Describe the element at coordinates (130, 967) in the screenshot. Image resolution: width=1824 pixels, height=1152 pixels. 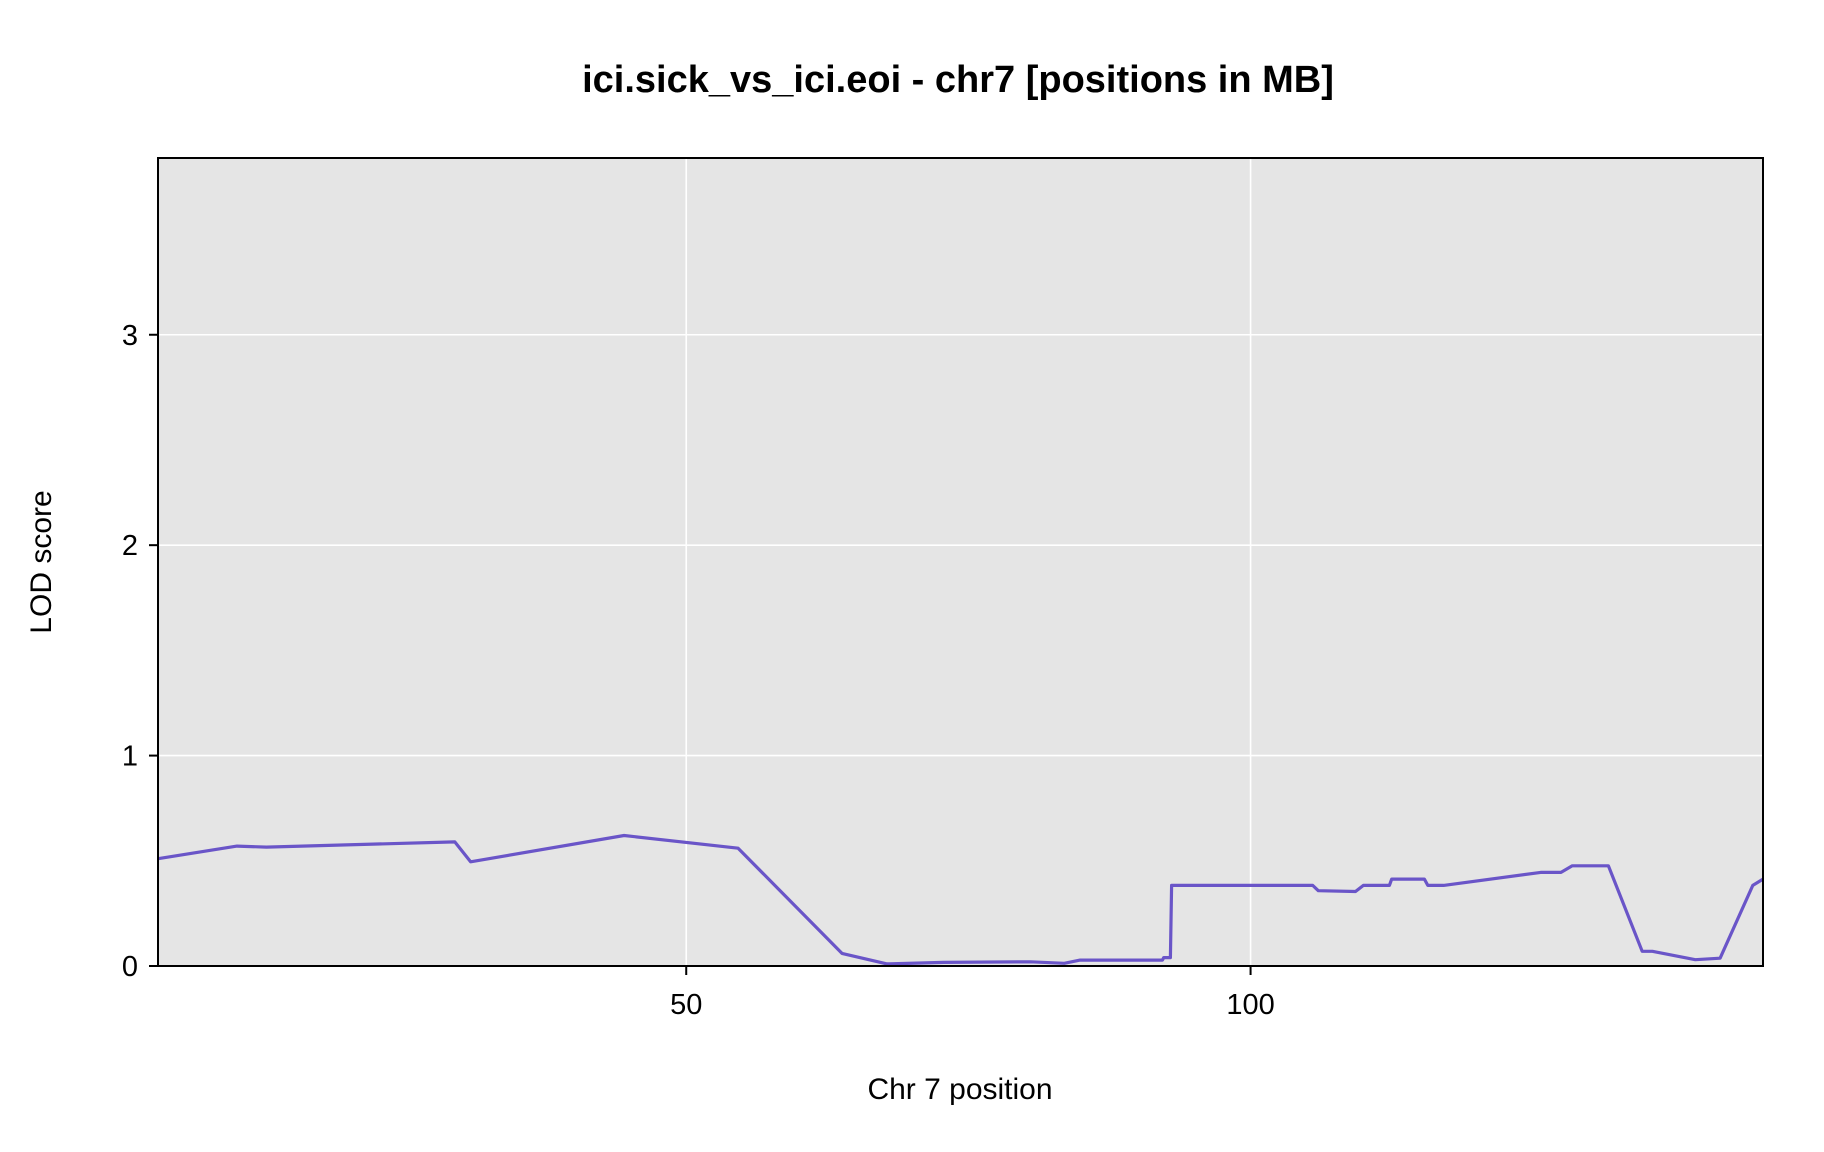
I see `y-tick-label-0: 0` at that location.